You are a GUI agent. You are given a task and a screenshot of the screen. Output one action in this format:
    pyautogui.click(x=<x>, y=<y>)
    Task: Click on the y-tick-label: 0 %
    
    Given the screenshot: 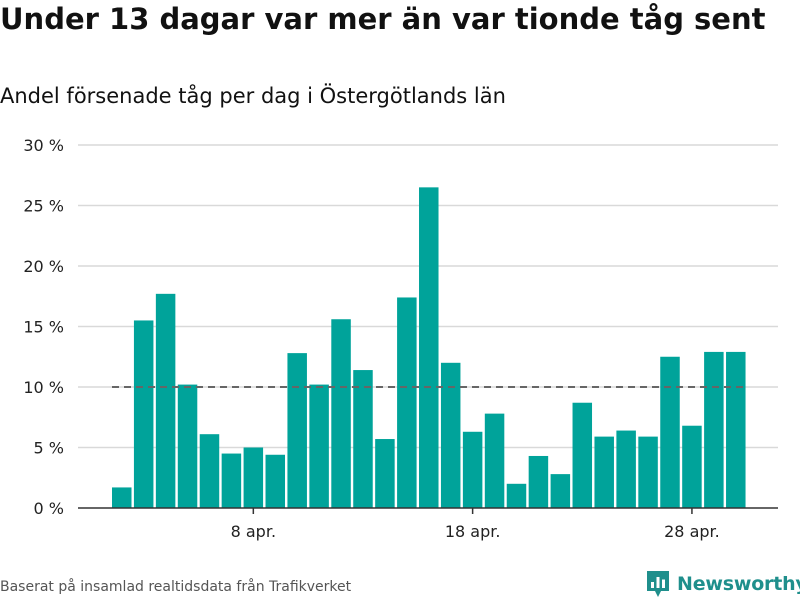 What is the action you would take?
    pyautogui.click(x=49, y=508)
    